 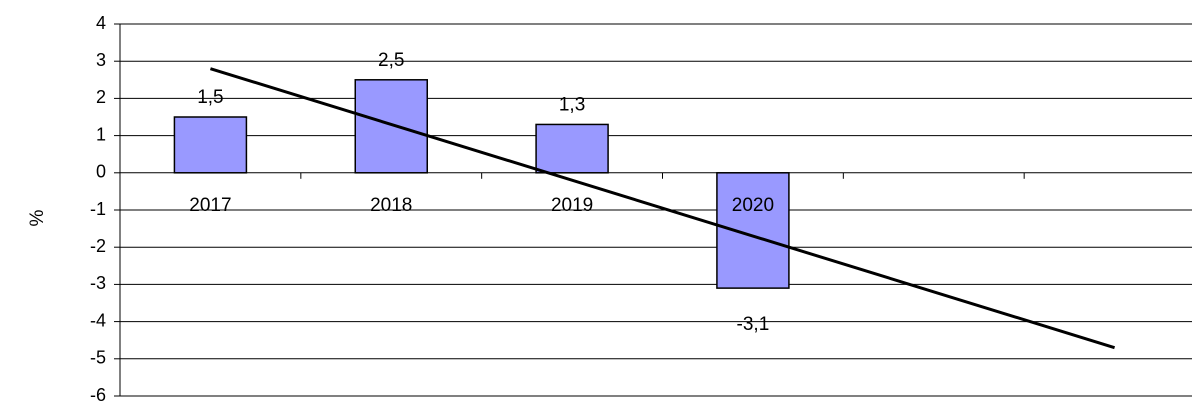 What do you see at coordinates (98, 320) in the screenshot?
I see `y-tick-label: -4` at bounding box center [98, 320].